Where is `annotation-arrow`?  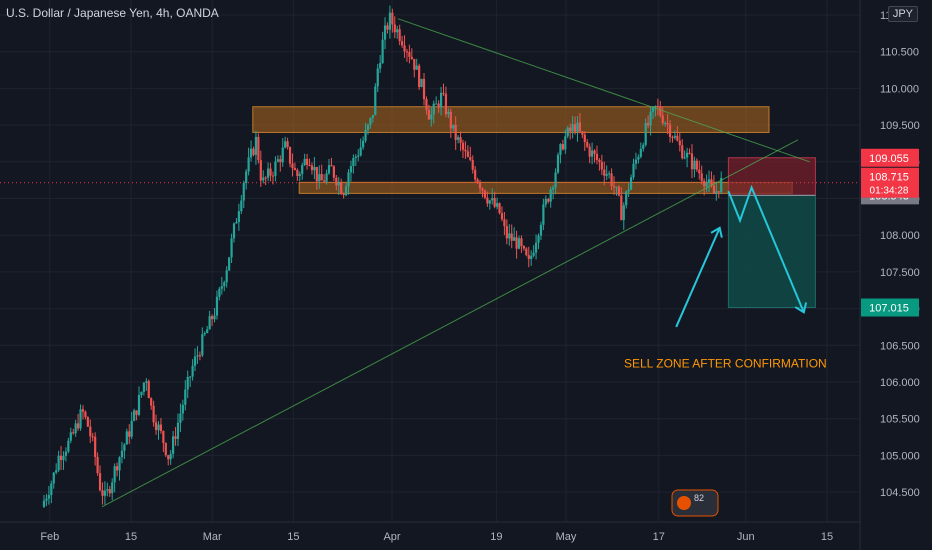
annotation-arrow is located at coordinates (698, 277).